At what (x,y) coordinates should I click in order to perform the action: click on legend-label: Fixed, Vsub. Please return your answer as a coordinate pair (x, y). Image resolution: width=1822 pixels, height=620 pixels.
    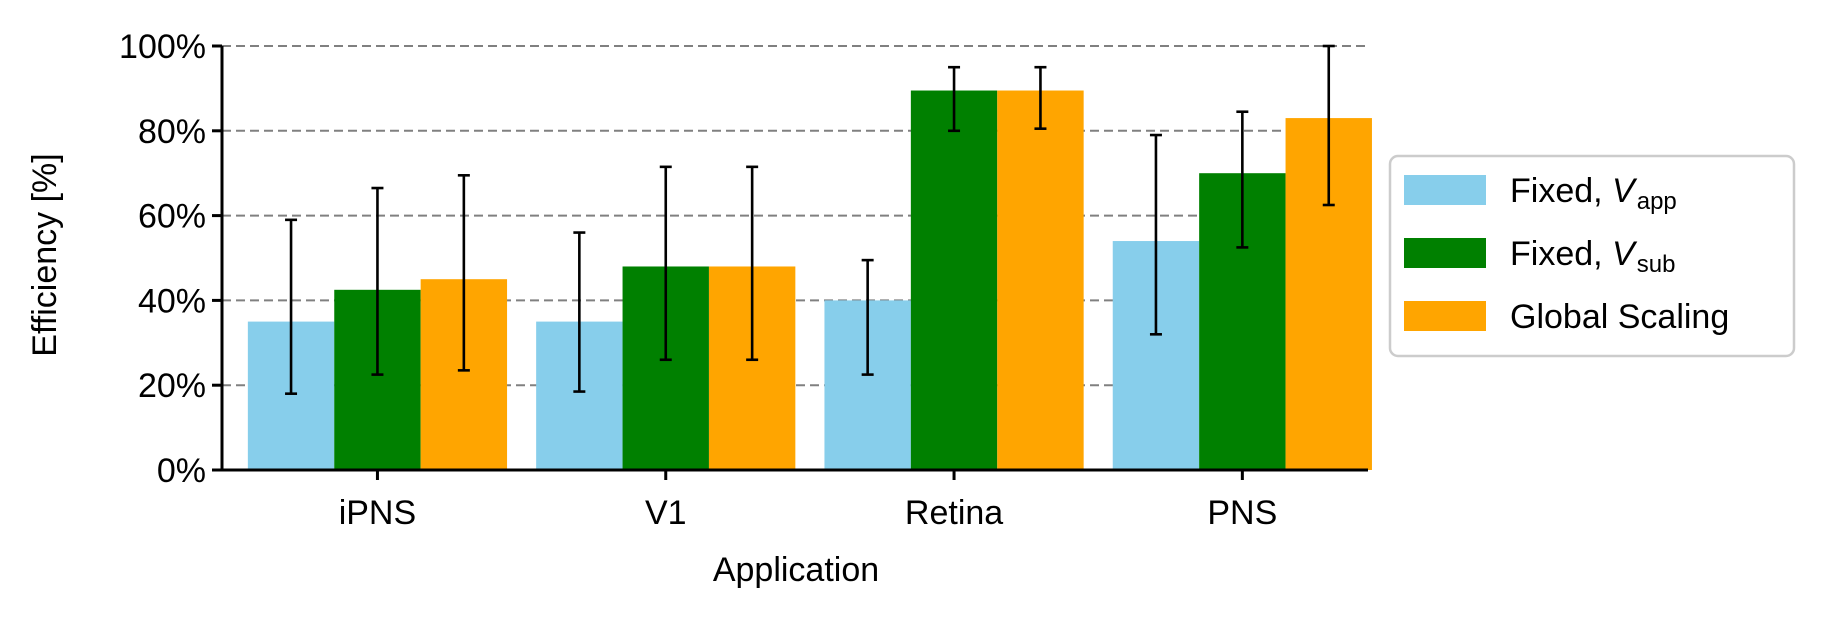
    Looking at the image, I should click on (1592, 256).